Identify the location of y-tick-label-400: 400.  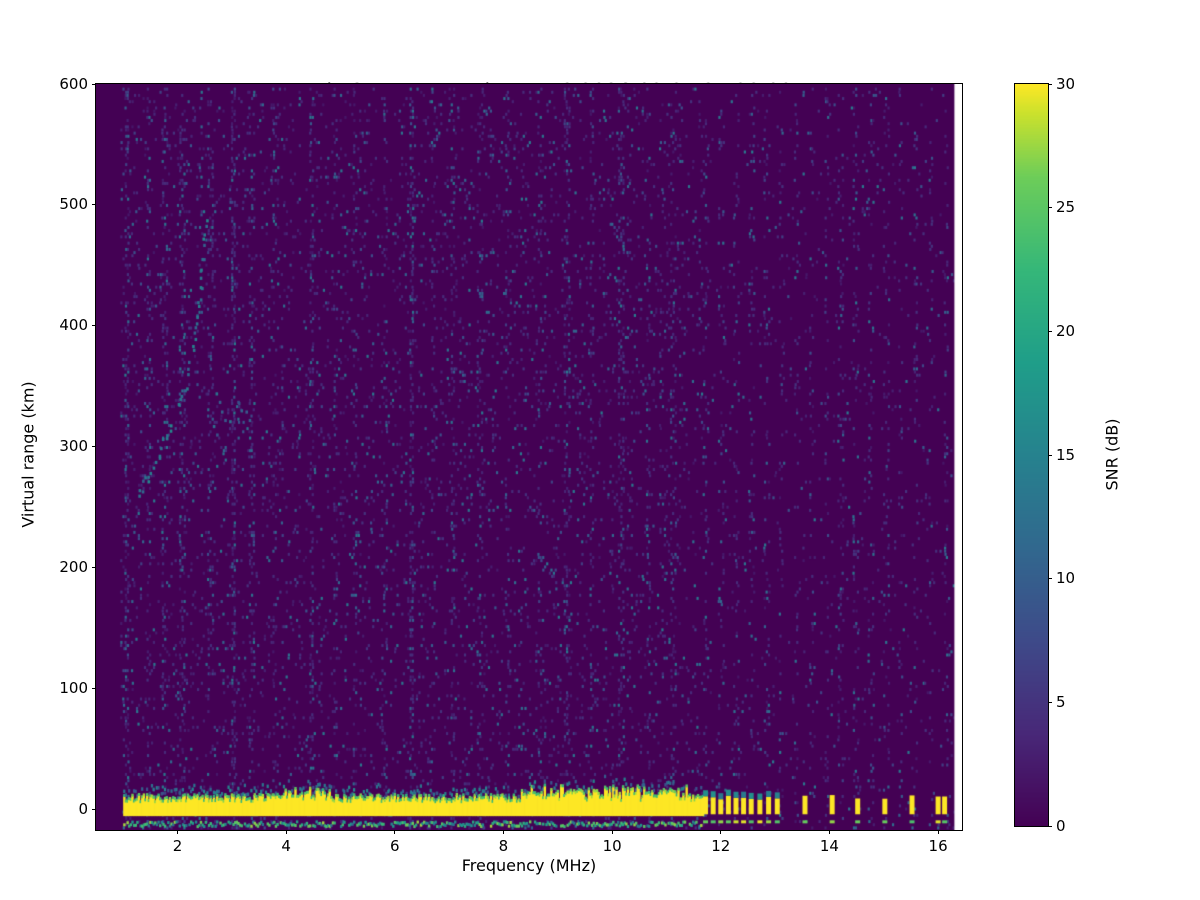
(73, 325).